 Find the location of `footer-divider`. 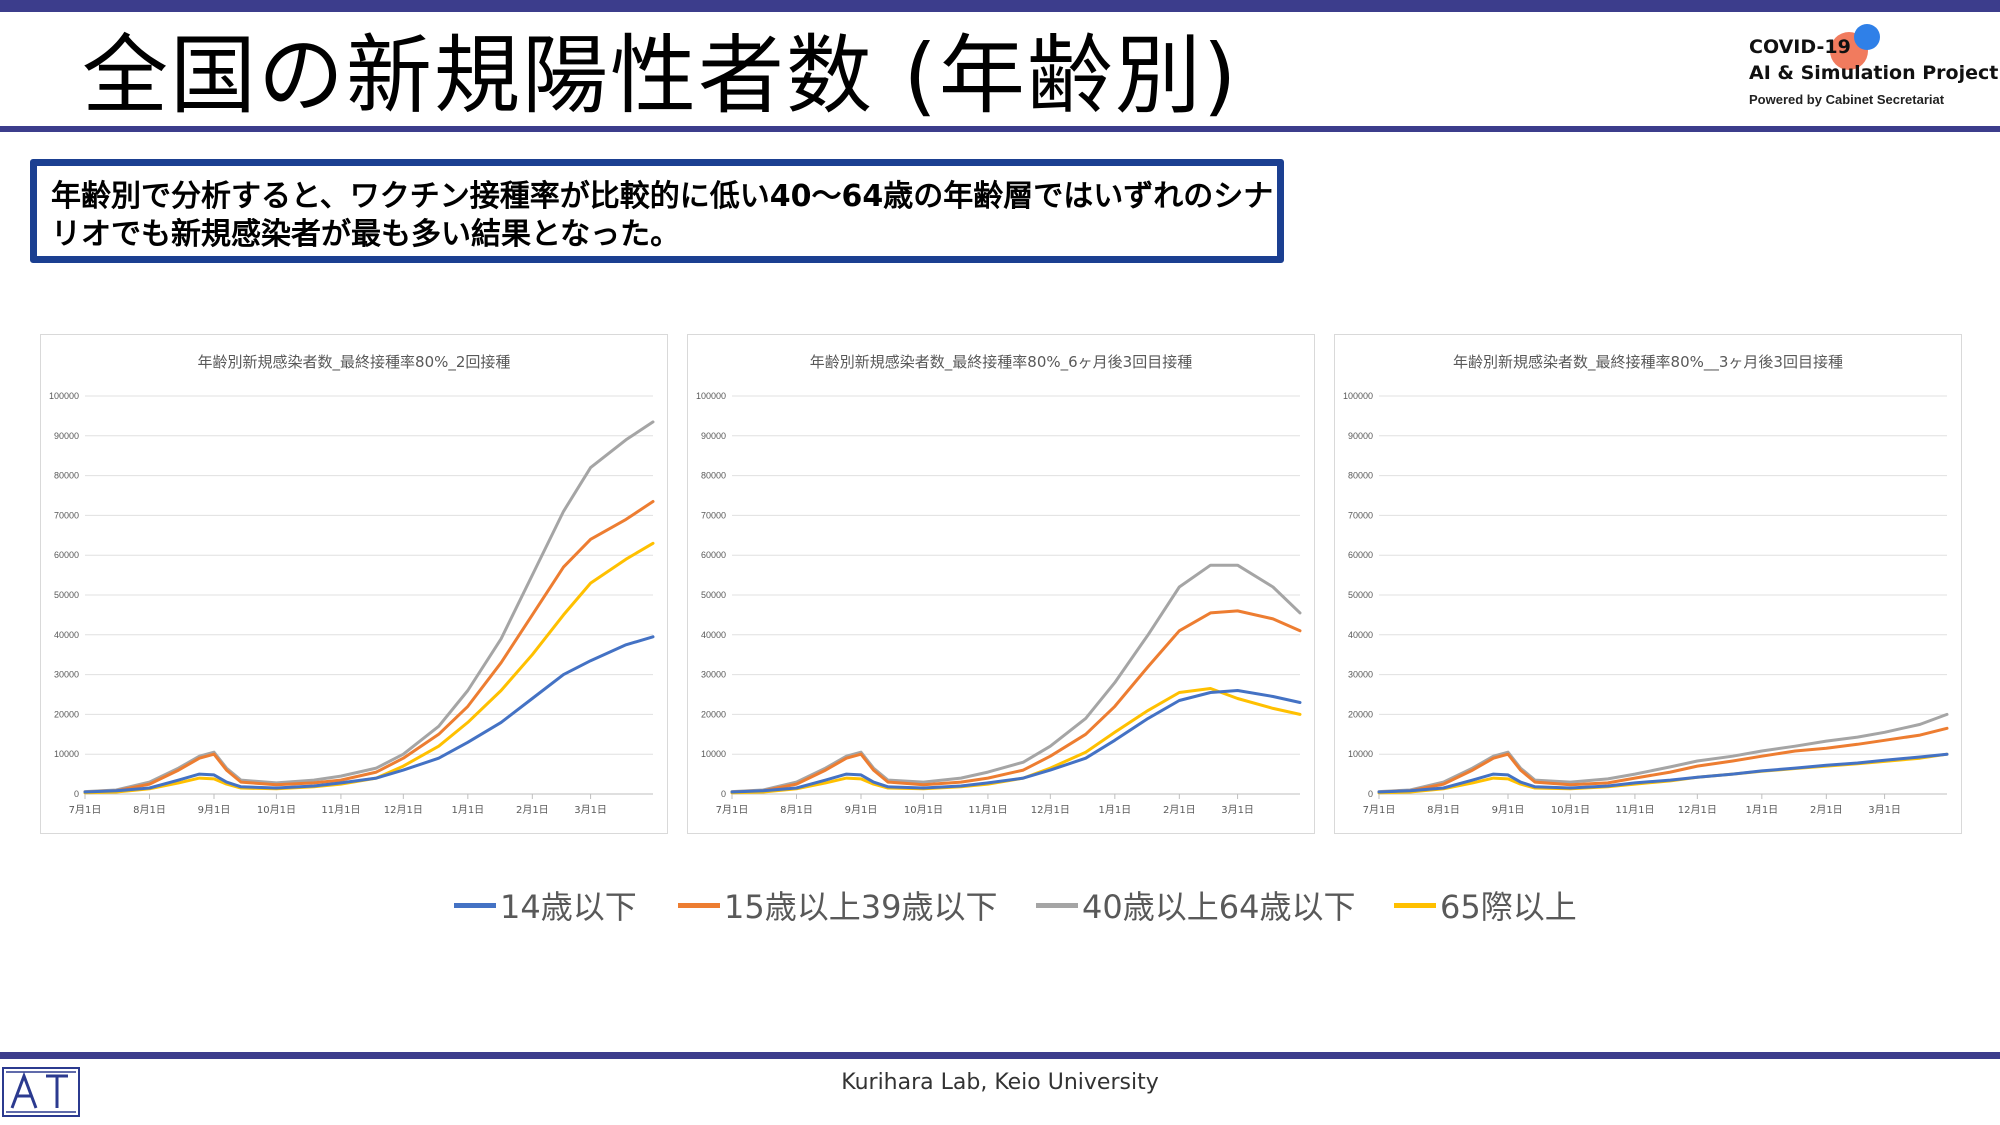

footer-divider is located at coordinates (1000, 1055).